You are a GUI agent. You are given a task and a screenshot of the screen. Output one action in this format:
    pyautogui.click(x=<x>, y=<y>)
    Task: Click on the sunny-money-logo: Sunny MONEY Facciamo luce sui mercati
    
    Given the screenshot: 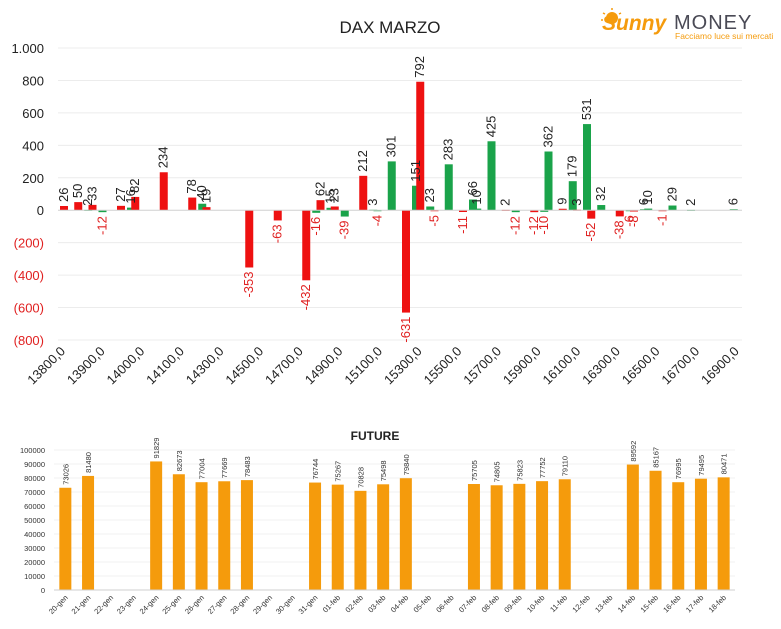 What is the action you would take?
    pyautogui.click(x=687, y=24)
    